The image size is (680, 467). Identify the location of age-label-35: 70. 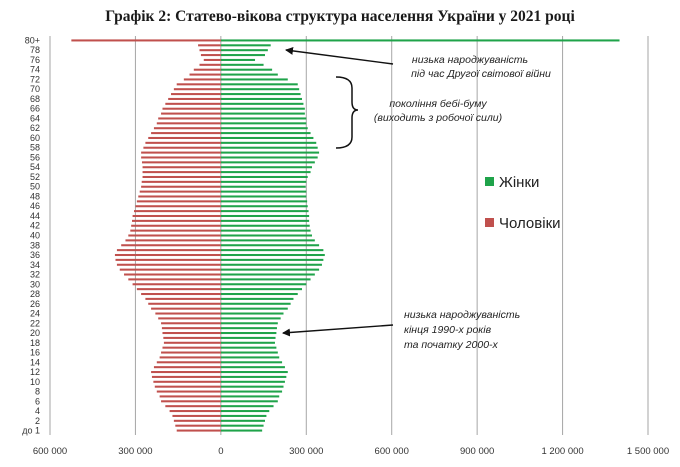
(35, 89).